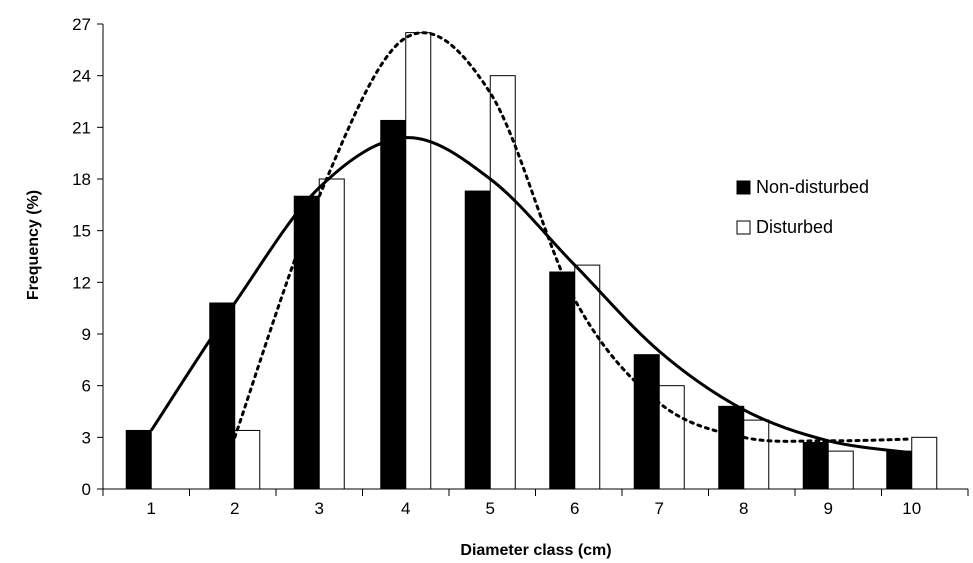 The height and width of the screenshot is (563, 973). What do you see at coordinates (743, 508) in the screenshot?
I see `x-tick-label: 8` at bounding box center [743, 508].